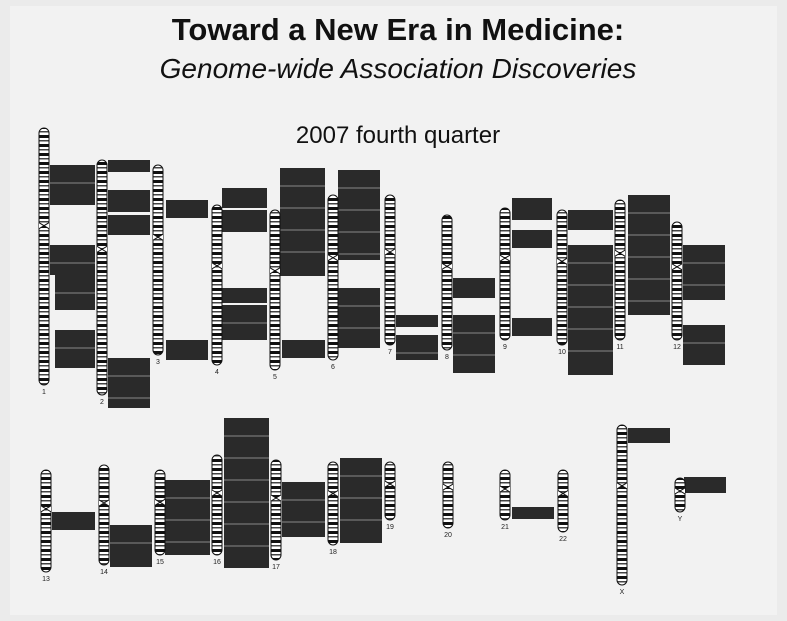  What do you see at coordinates (217, 562) in the screenshot?
I see `chromosome-label: 16` at bounding box center [217, 562].